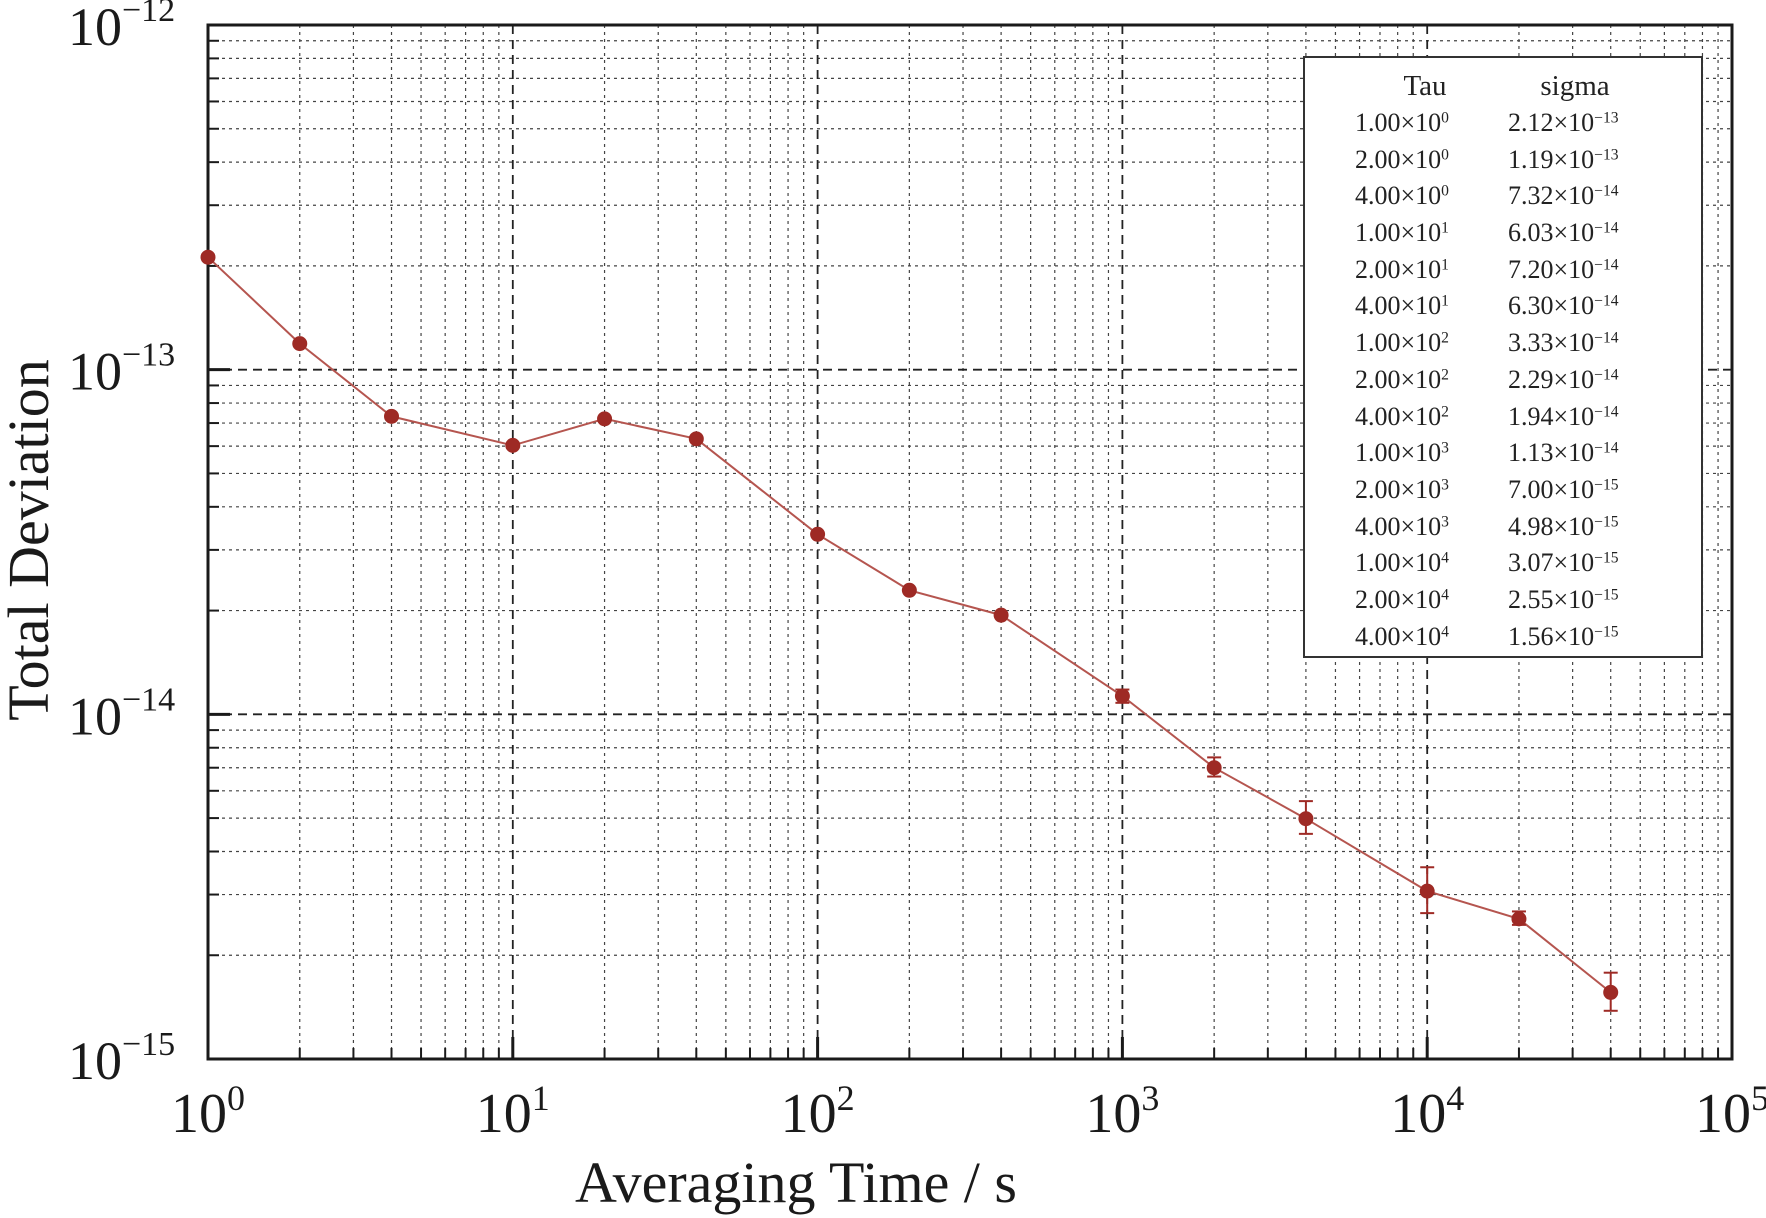 Image resolution: width=1766 pixels, height=1218 pixels. What do you see at coordinates (1503, 420) in the screenshot?
I see `legend-row: 4.00×10² 1.94×10⁻¹⁴` at bounding box center [1503, 420].